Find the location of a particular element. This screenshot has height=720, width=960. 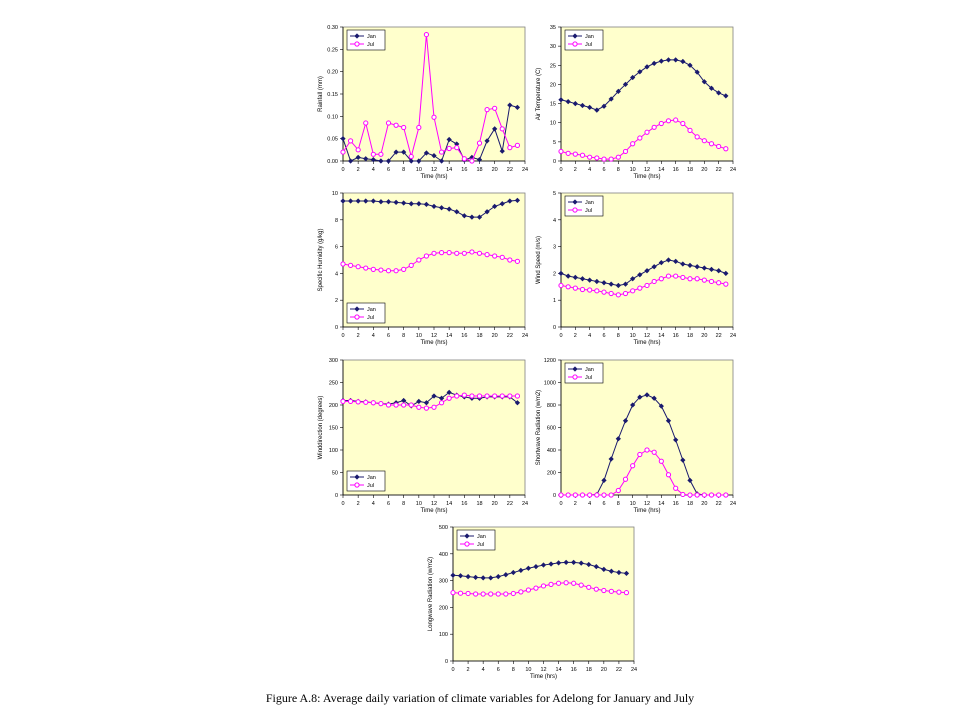

y-tick-label: 150 is located at coordinates (333, 429).